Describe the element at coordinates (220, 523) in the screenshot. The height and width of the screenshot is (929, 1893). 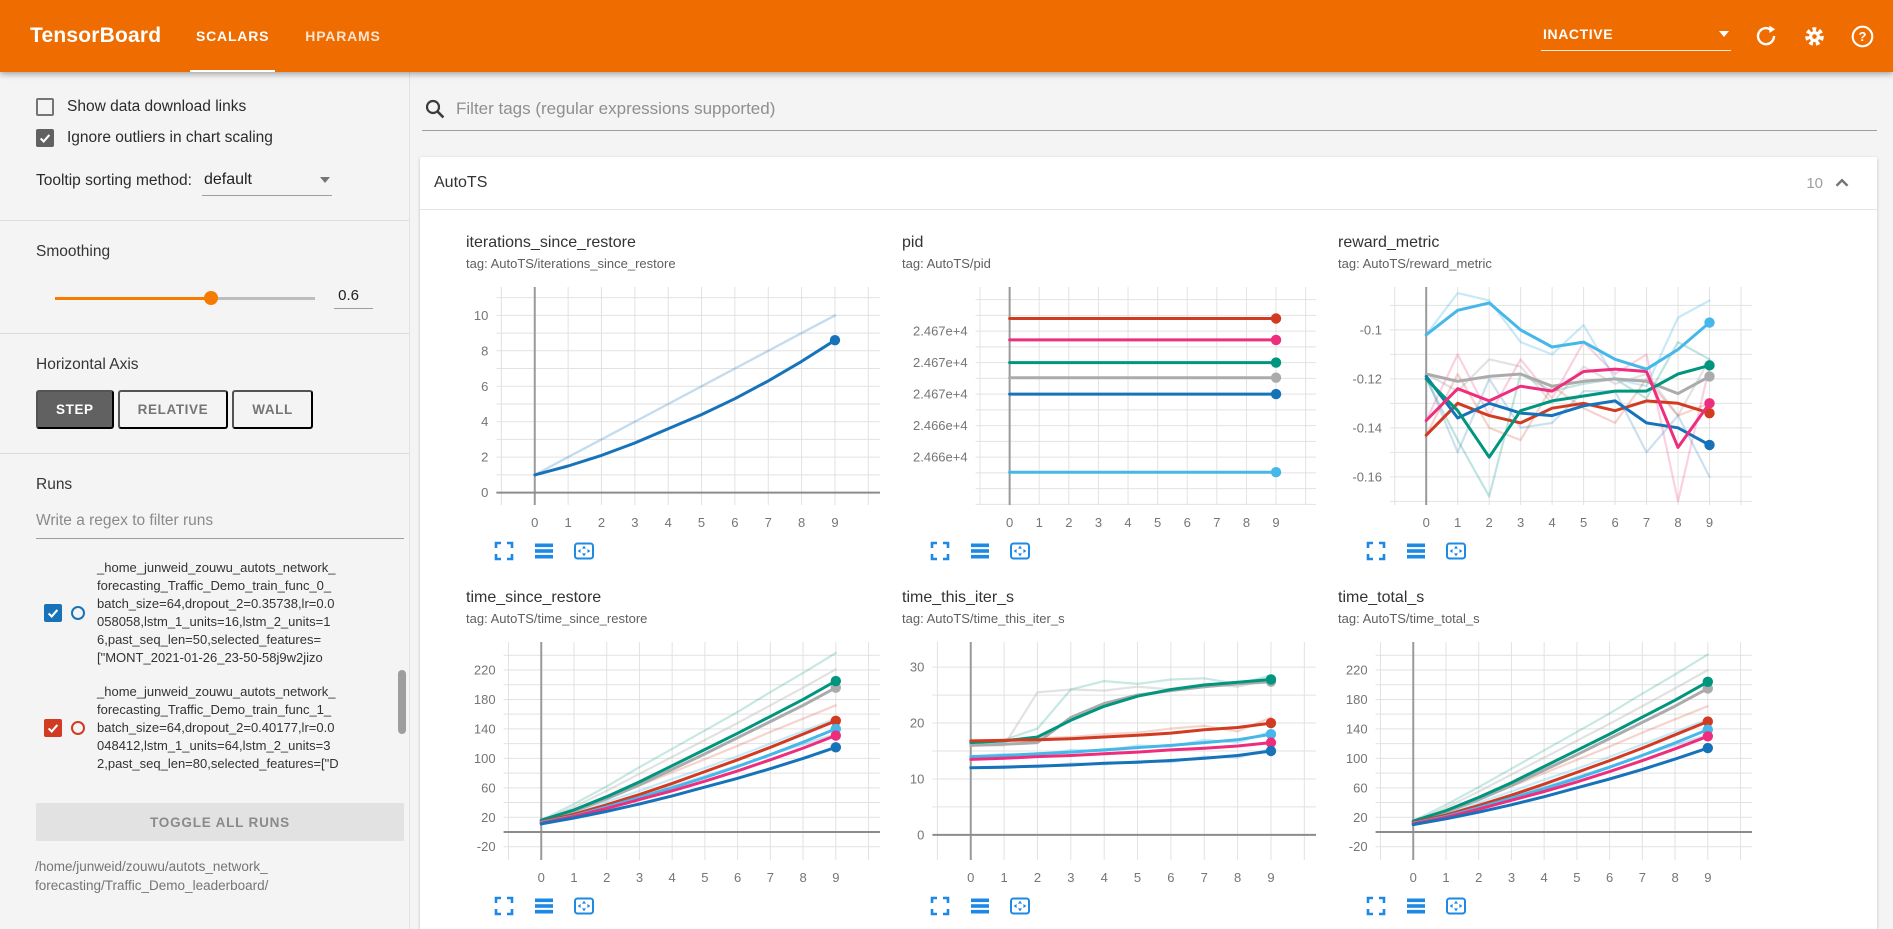
I see `runs-filter-input` at that location.